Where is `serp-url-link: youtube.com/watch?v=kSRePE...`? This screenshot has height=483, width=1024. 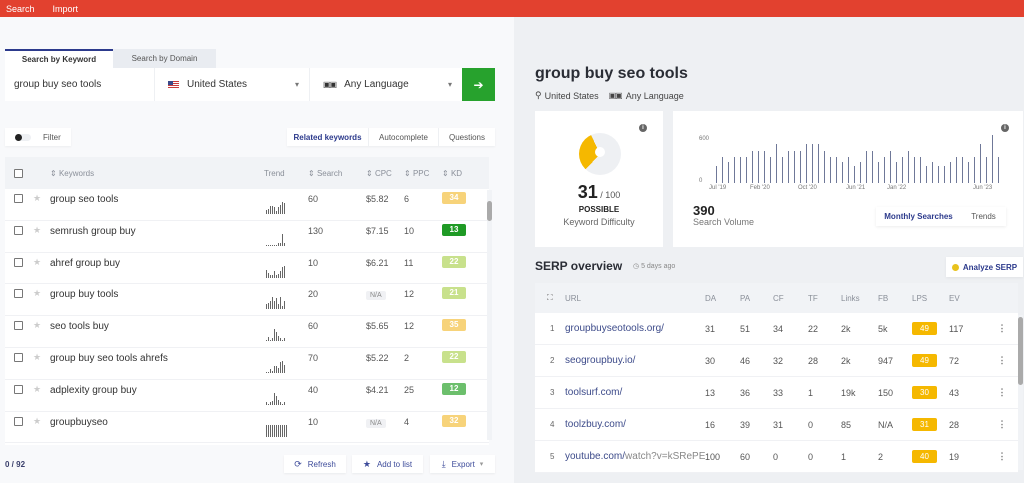 serp-url-link: youtube.com/watch?v=kSRePE... is located at coordinates (635, 456).